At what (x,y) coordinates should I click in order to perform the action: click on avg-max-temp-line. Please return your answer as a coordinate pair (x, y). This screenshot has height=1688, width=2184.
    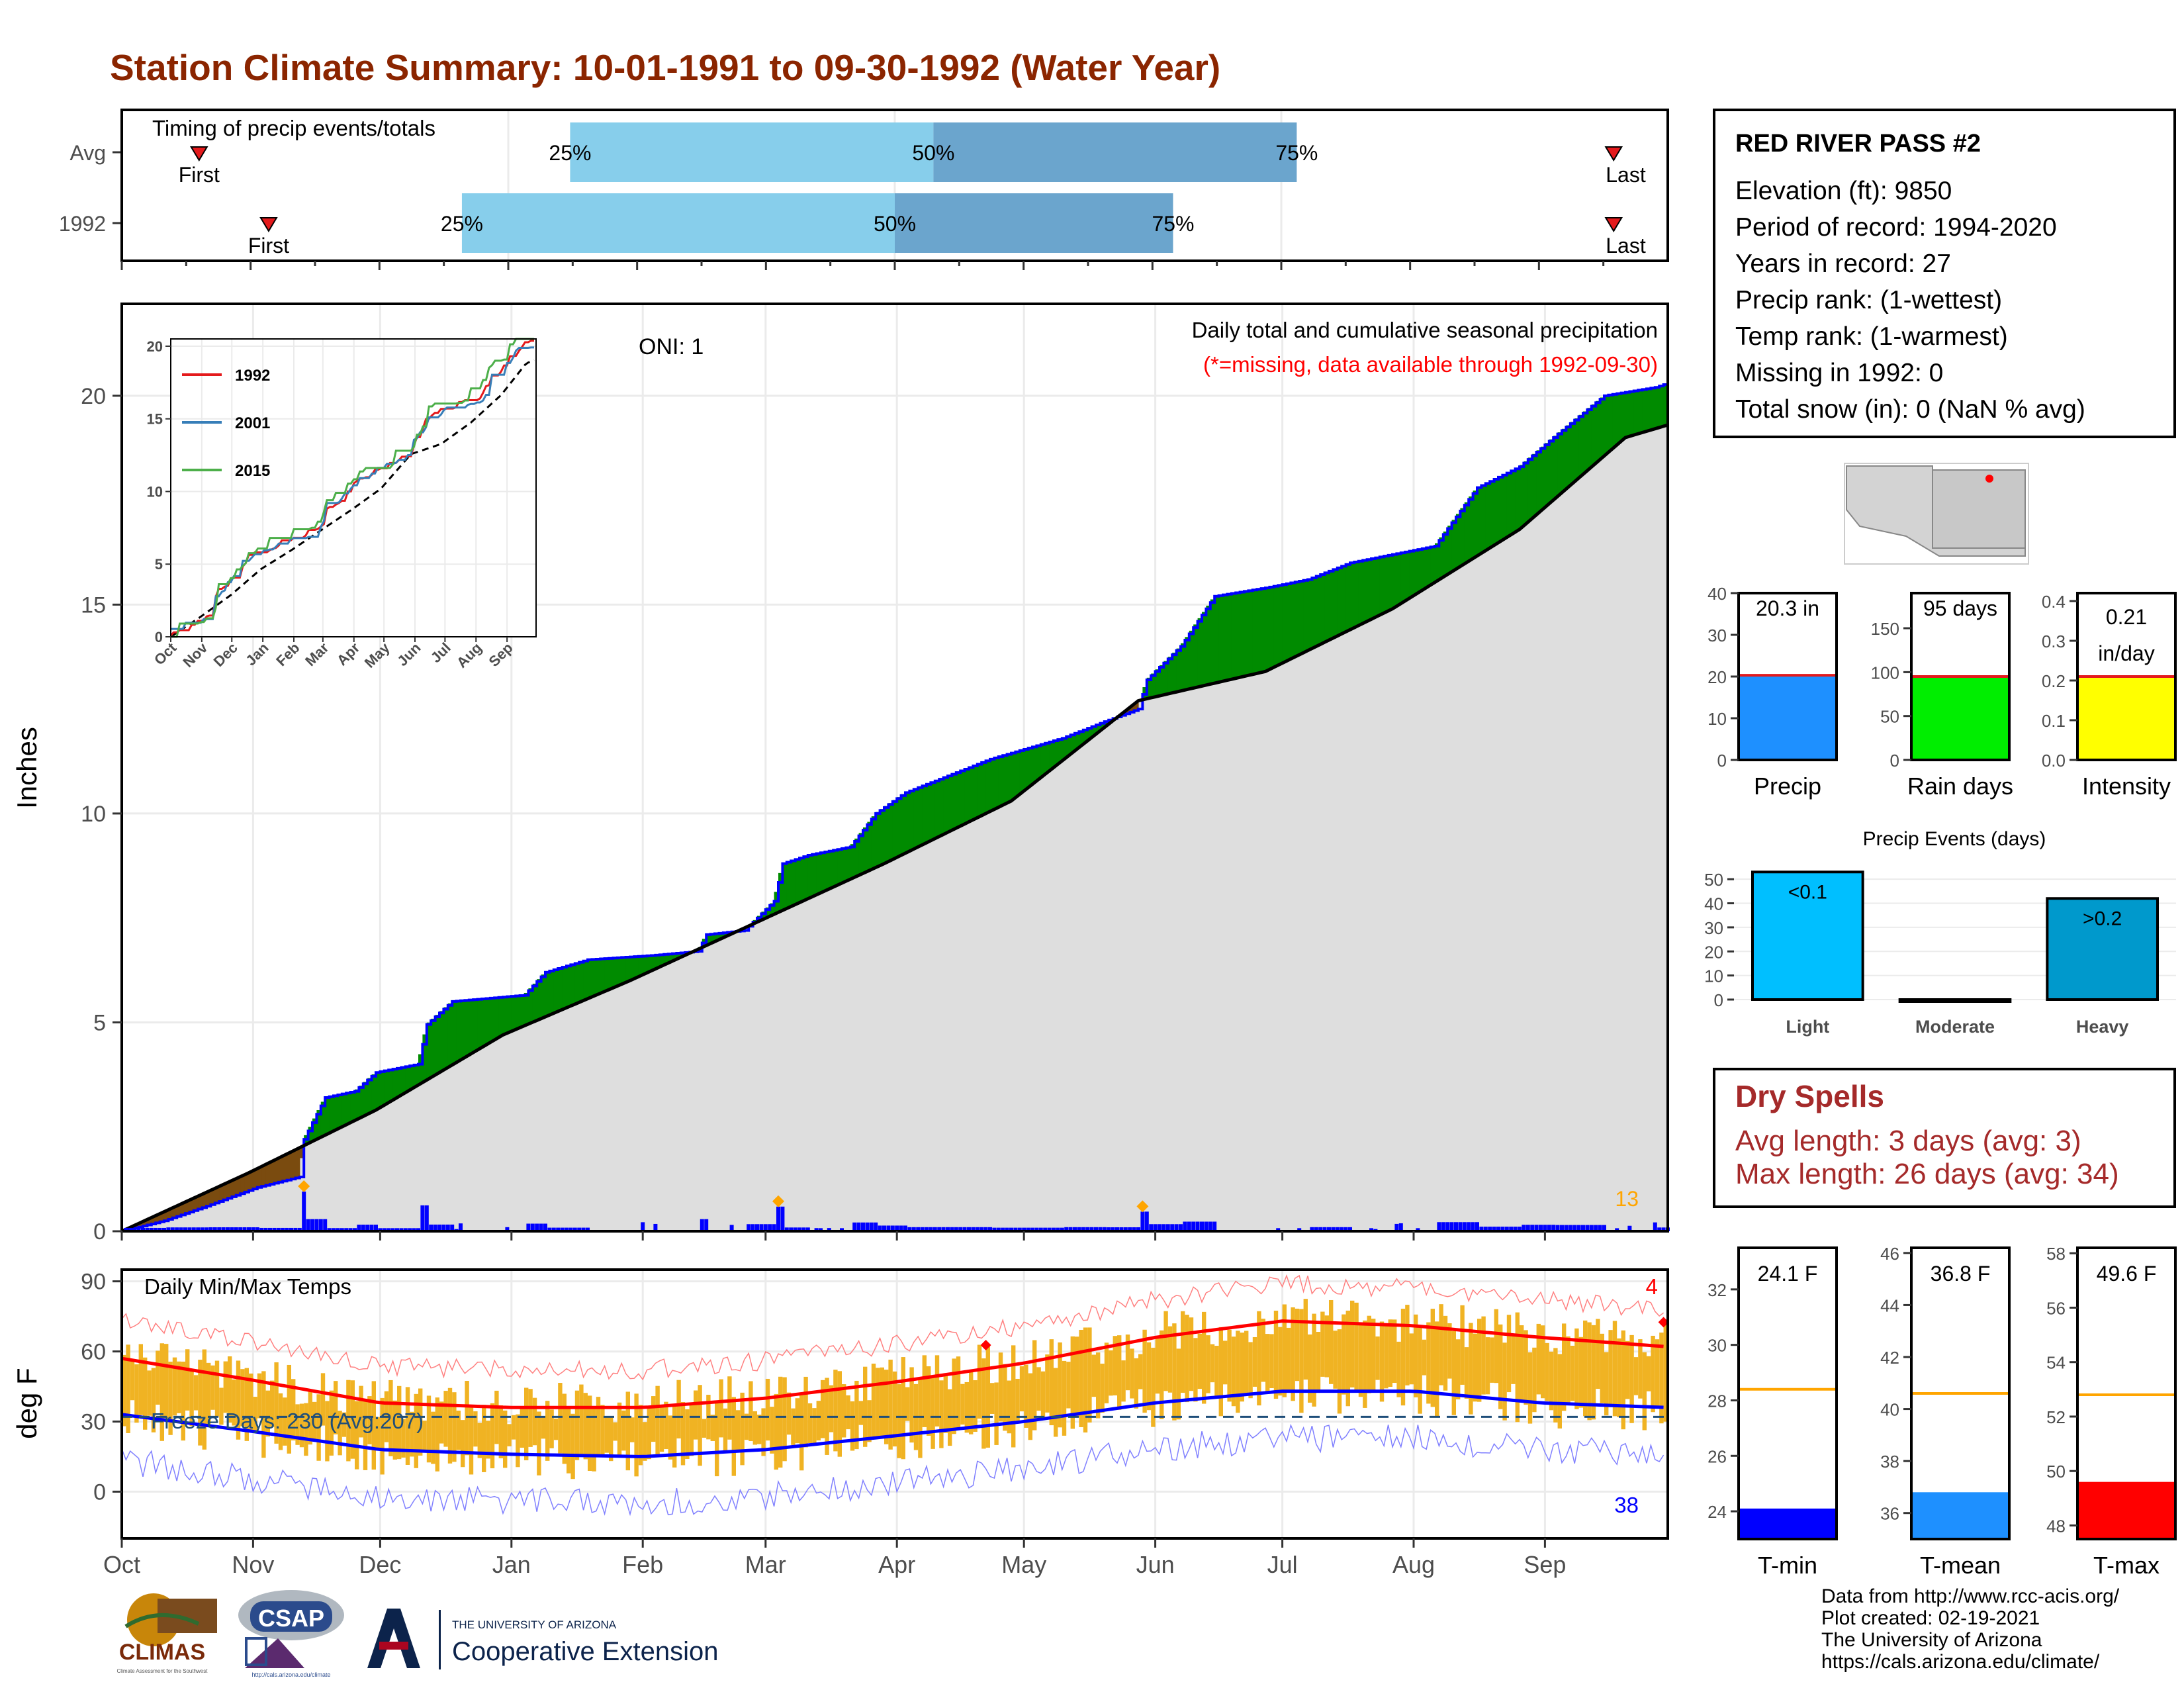
    Looking at the image, I should click on (893, 1364).